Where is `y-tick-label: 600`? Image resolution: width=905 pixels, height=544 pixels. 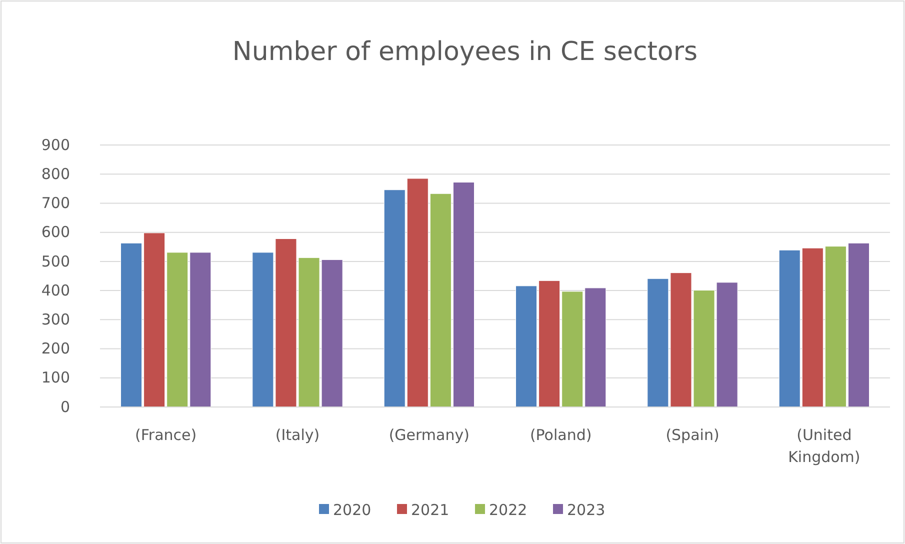
y-tick-label: 600 is located at coordinates (55, 232).